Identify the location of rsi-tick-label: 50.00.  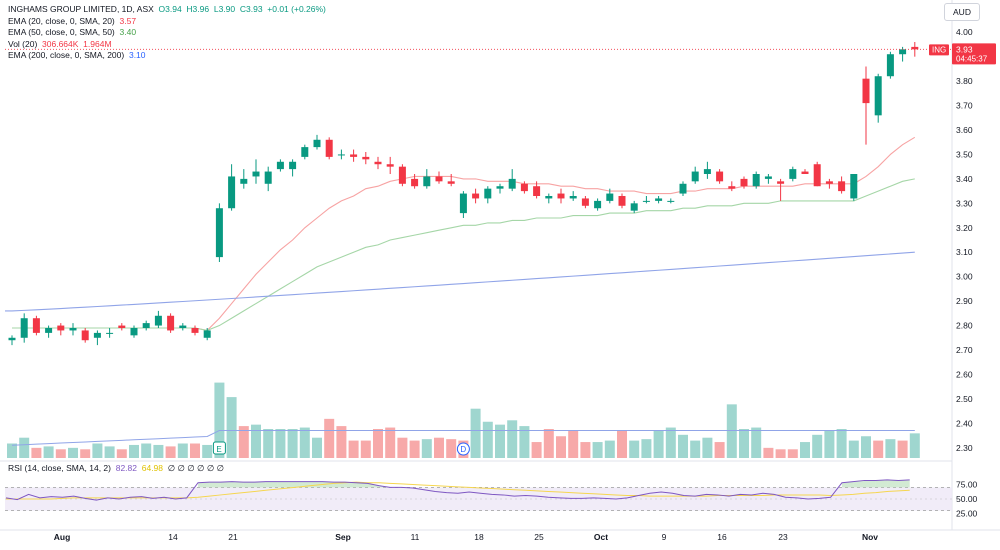
(967, 499).